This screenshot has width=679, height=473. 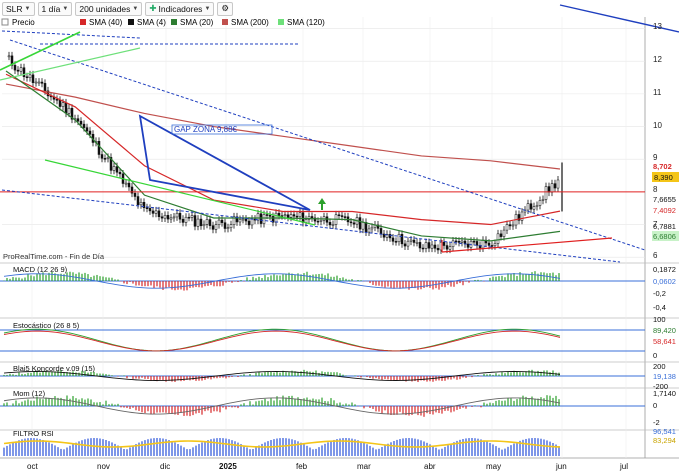 What do you see at coordinates (103, 466) in the screenshot?
I see `x-tick: nov` at bounding box center [103, 466].